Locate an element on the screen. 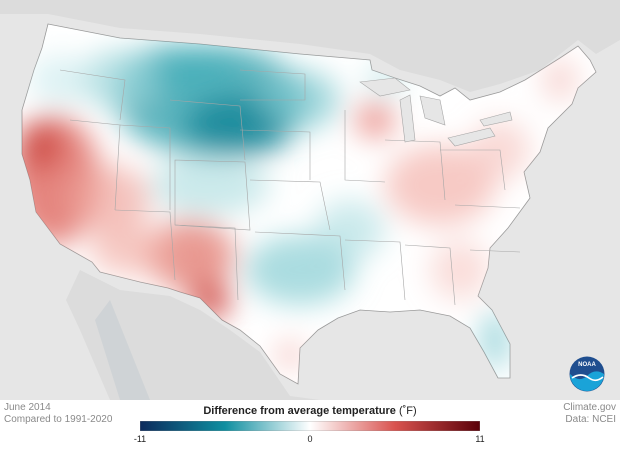  water-shade is located at coordinates (122, 350).